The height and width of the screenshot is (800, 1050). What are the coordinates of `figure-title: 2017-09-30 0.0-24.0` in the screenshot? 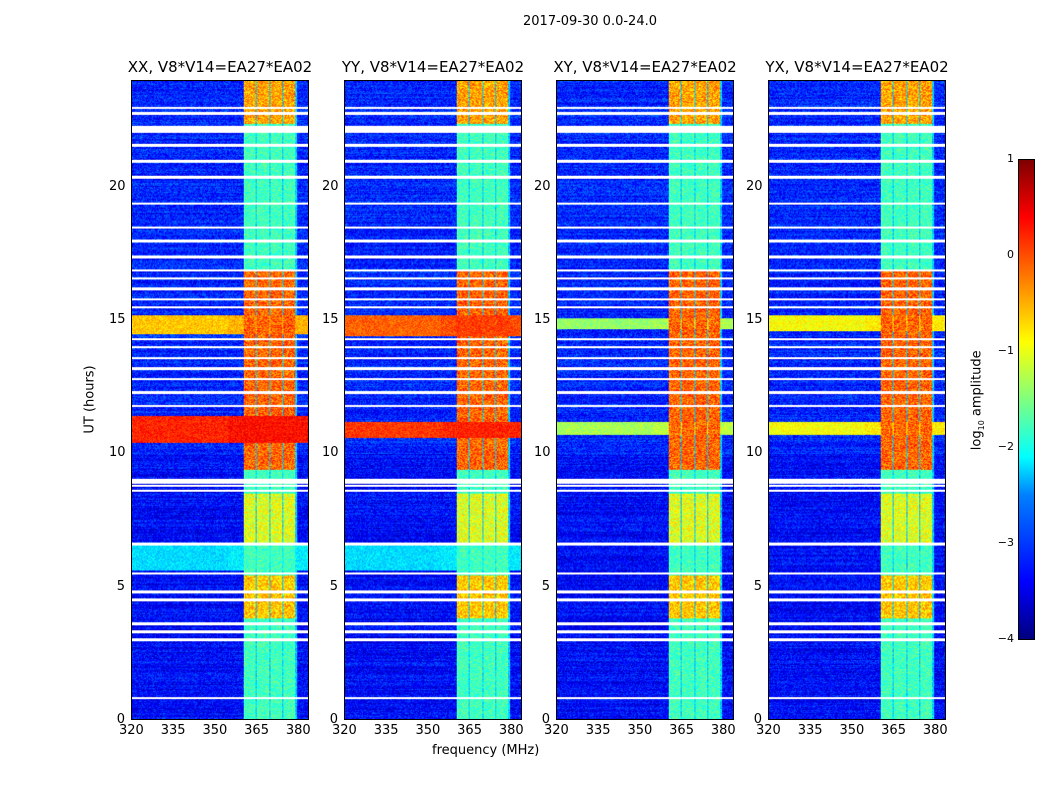 It's located at (590, 21).